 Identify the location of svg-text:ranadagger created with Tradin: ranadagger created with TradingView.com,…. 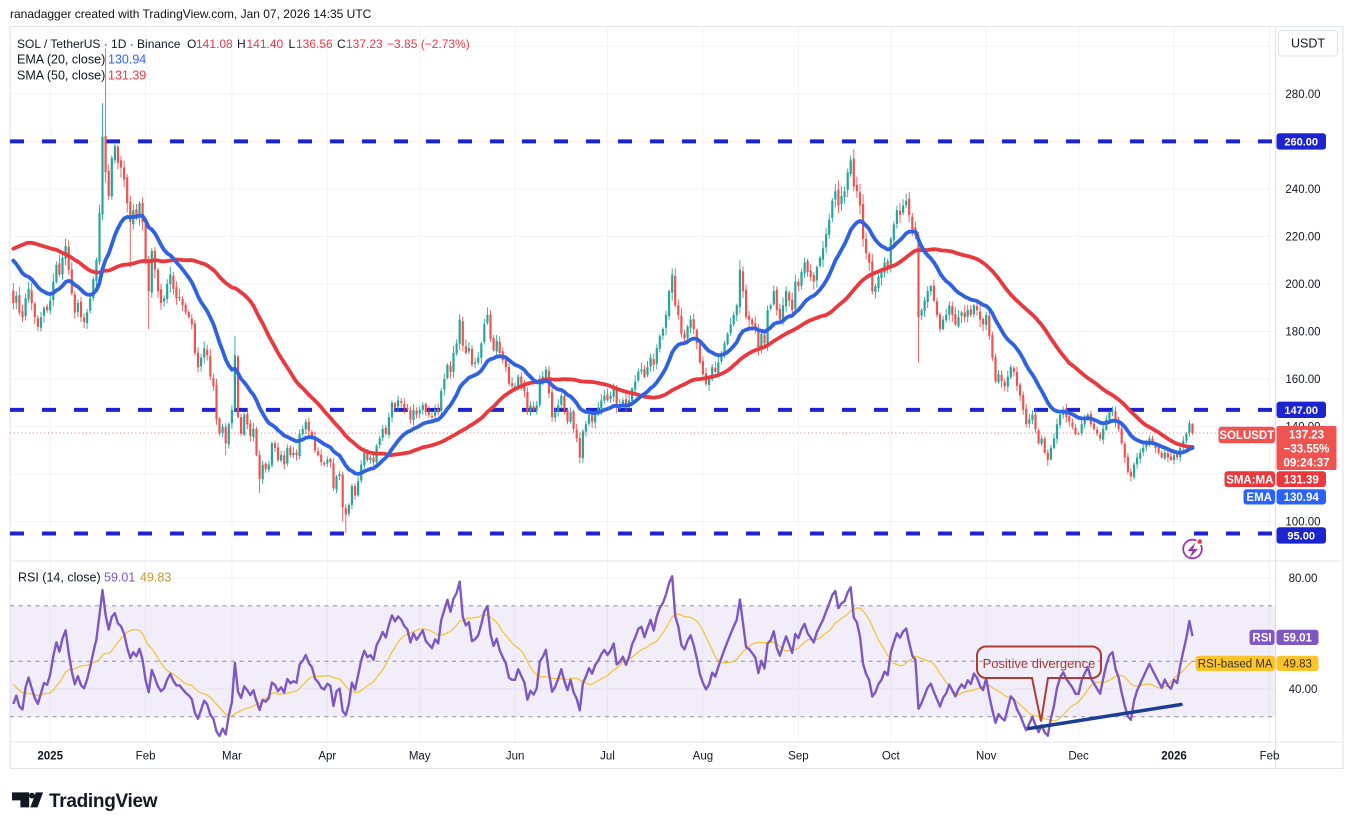
(191, 14).